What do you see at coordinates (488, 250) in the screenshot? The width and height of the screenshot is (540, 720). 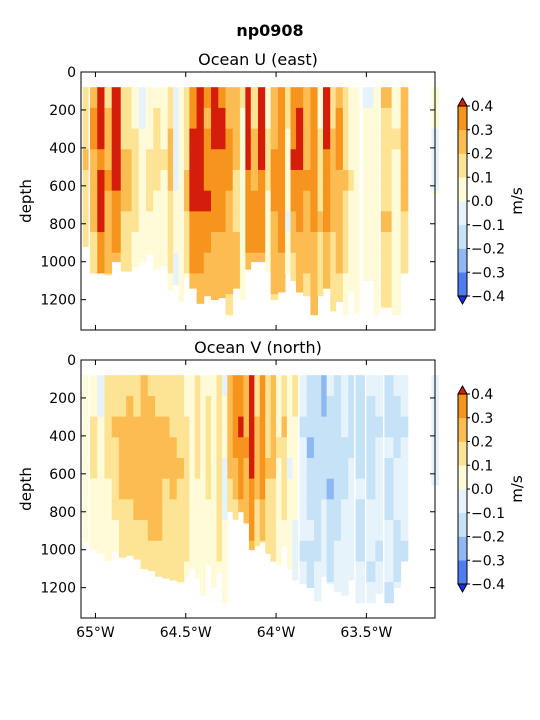 I see `colorbar-tick-label: −0.2` at bounding box center [488, 250].